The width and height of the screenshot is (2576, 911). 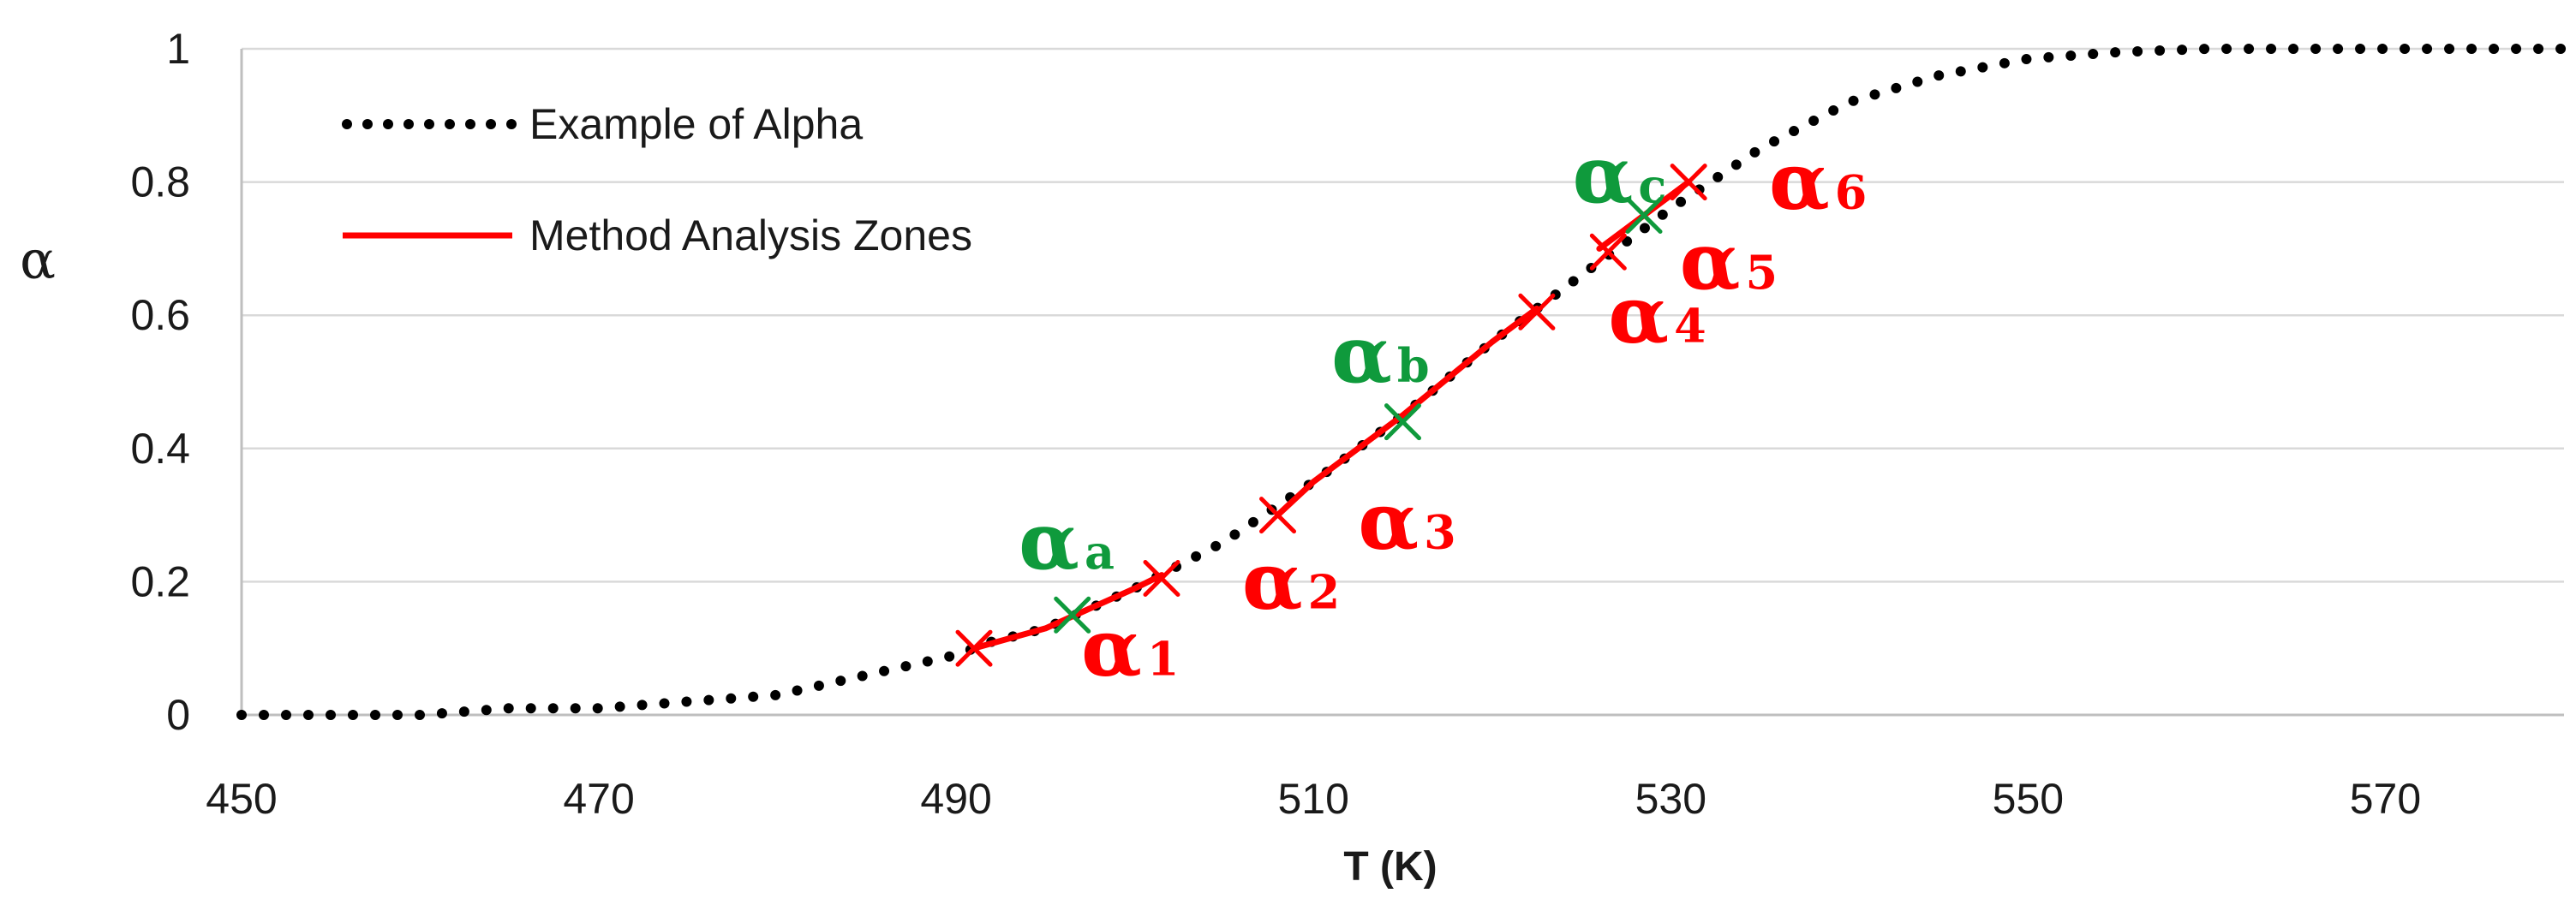 What do you see at coordinates (1324, 592) in the screenshot?
I see `label-alpha-2-sub: 2` at bounding box center [1324, 592].